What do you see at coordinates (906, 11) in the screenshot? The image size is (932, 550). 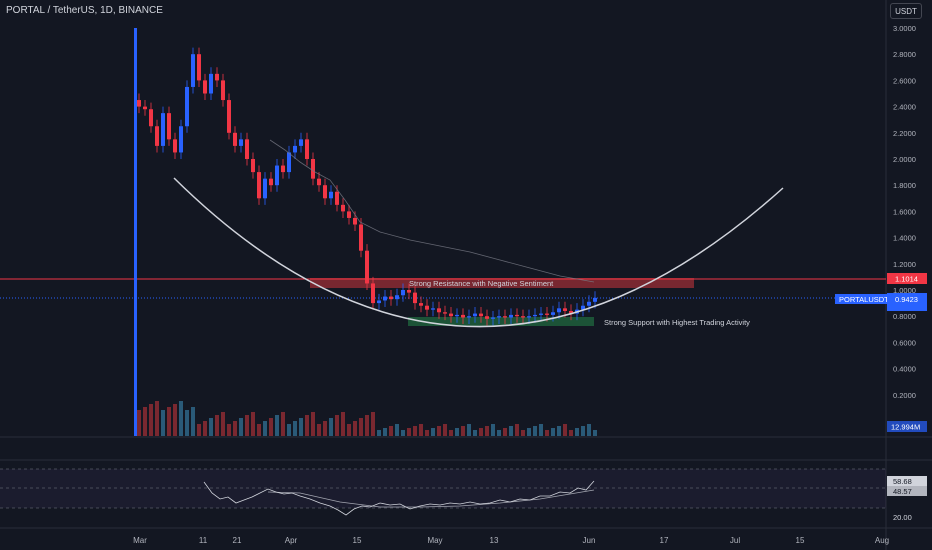 I see `currency-button: USDT` at bounding box center [906, 11].